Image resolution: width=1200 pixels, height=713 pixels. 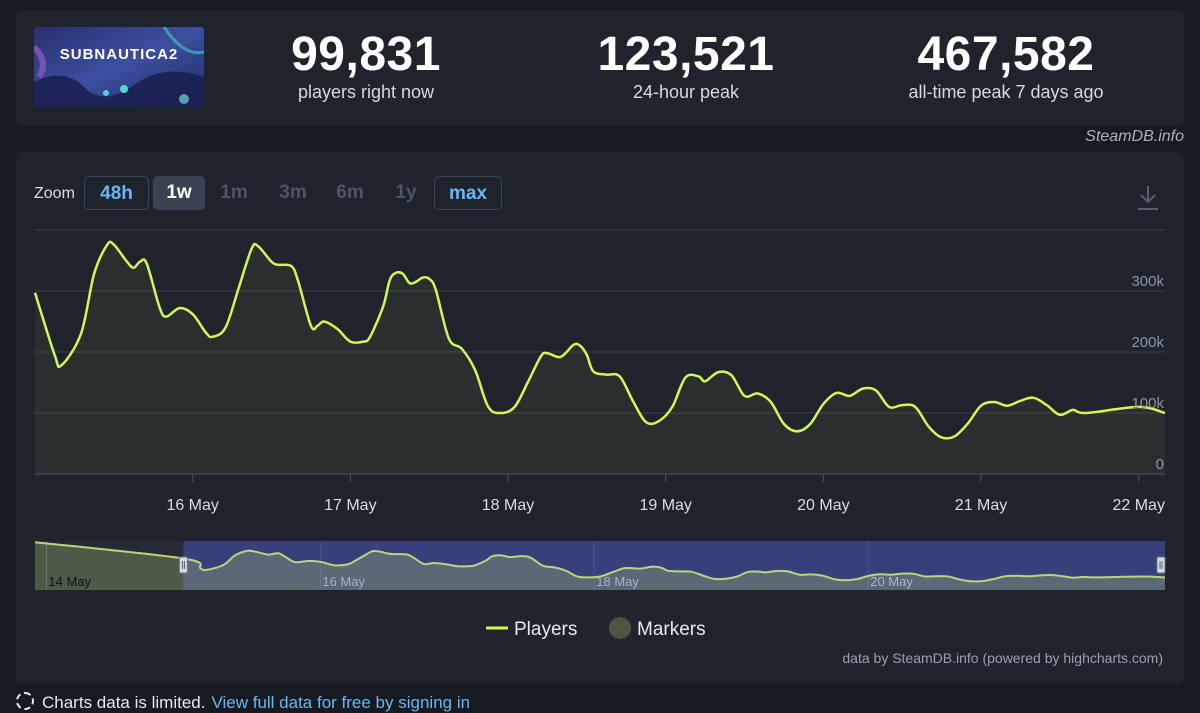 What do you see at coordinates (981, 505) in the screenshot?
I see `x-tick-label: 21 May` at bounding box center [981, 505].